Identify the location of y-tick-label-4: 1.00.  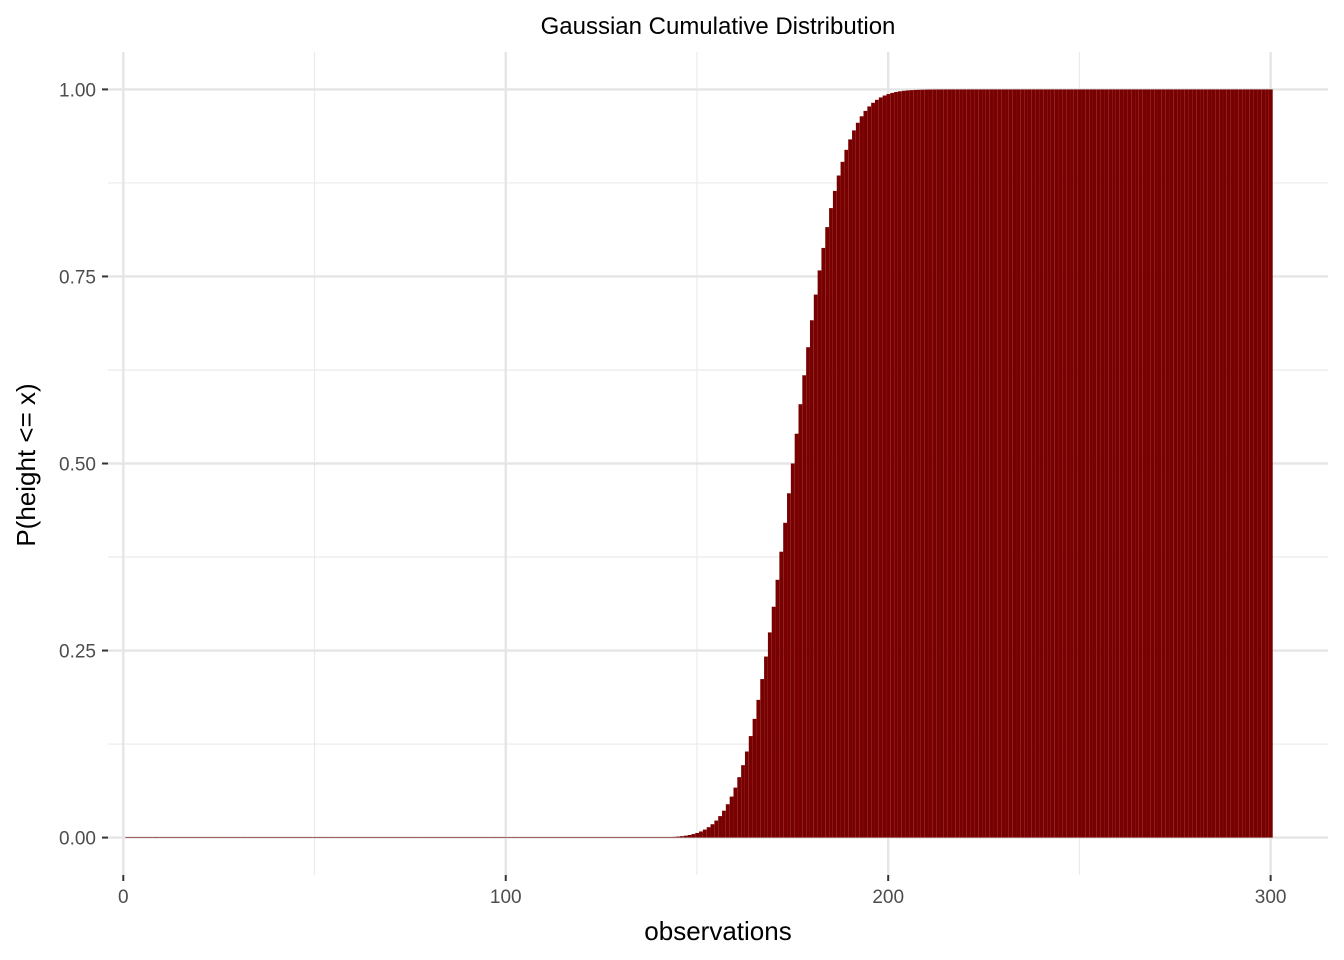
(77, 90).